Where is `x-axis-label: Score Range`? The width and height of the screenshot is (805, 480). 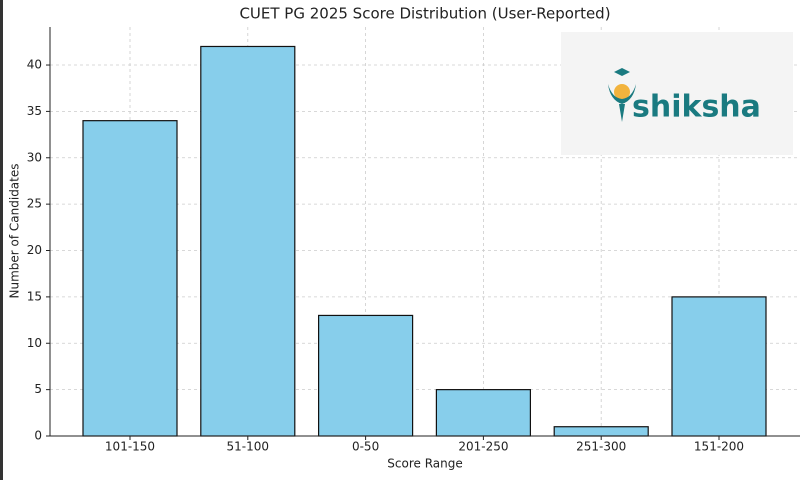
x-axis-label: Score Range is located at coordinates (424, 464).